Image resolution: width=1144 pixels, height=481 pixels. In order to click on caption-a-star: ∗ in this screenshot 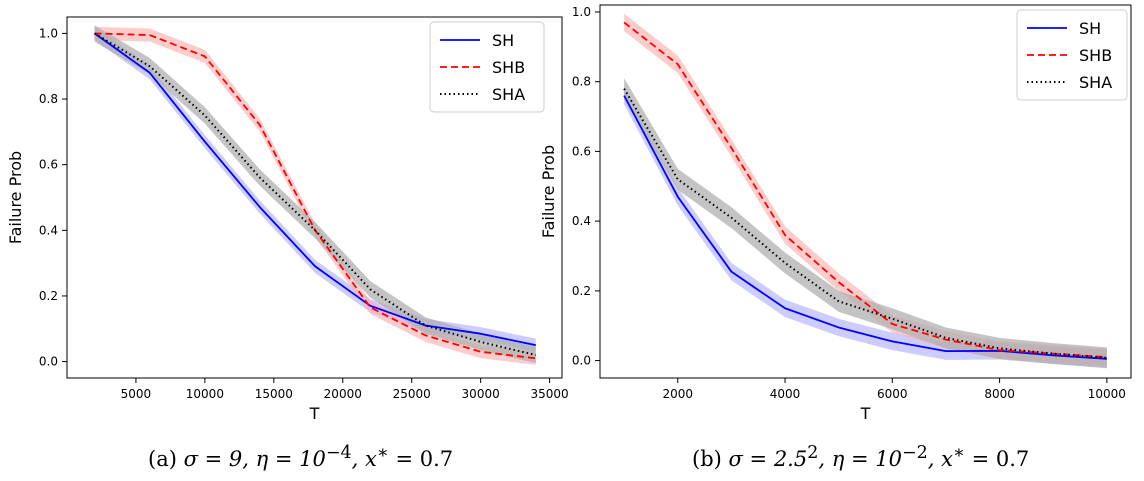, I will do `click(382, 453)`.